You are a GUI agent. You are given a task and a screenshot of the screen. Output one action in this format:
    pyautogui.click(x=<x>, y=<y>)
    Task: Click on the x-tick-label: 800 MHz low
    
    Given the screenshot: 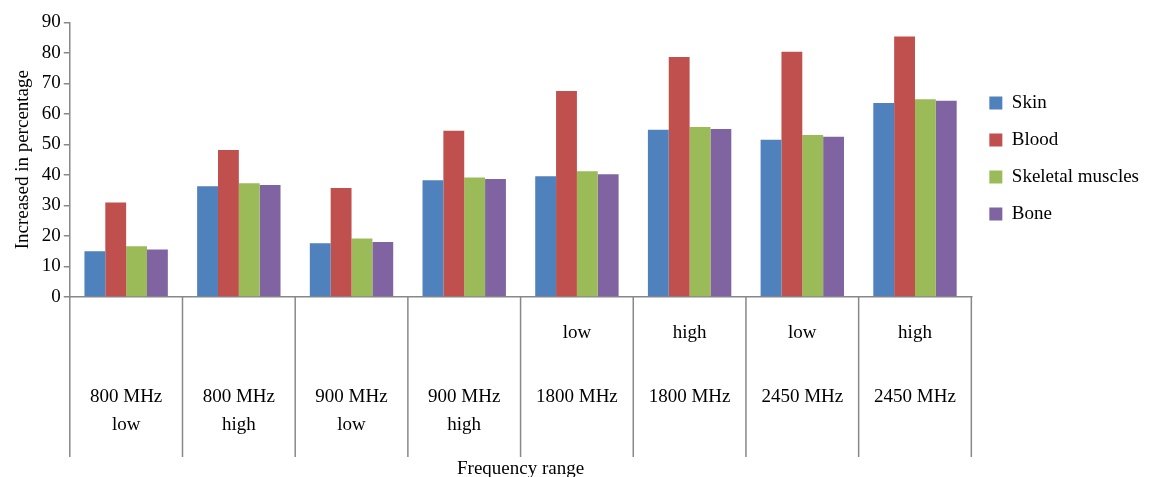 What is the action you would take?
    pyautogui.click(x=126, y=409)
    